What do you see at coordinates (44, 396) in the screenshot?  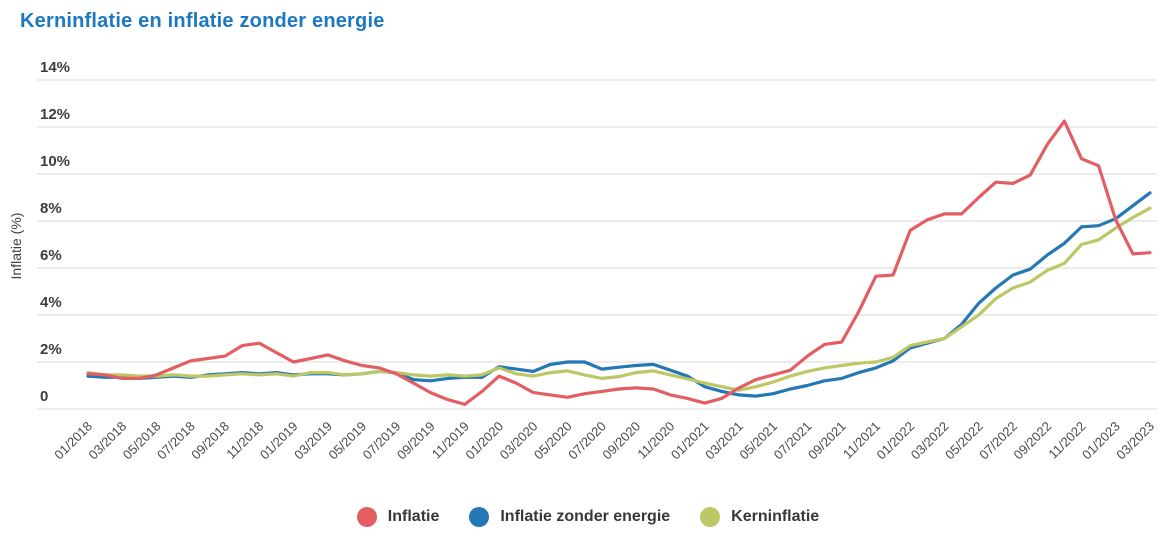 I see `y-tick-label: 0` at bounding box center [44, 396].